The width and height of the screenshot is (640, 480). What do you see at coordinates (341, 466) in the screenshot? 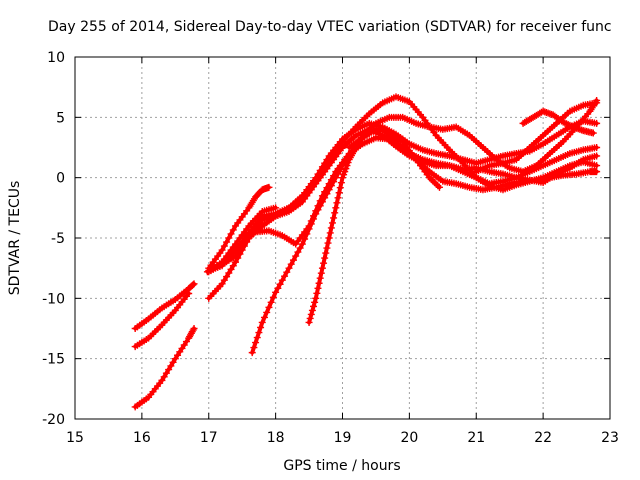
I see `x-axis-label: GPS time / hours` at bounding box center [341, 466].